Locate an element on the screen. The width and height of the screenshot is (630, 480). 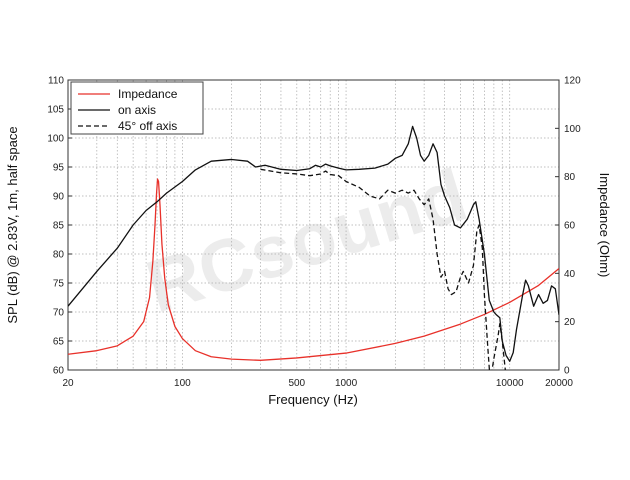
x-tick-label: 500 is located at coordinates (296, 383).